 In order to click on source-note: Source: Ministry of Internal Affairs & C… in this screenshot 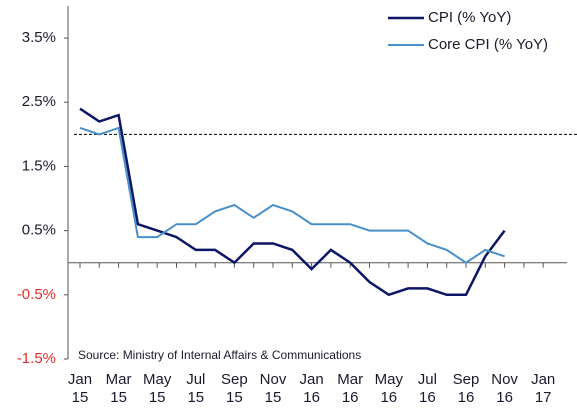, I will do `click(219, 355)`.